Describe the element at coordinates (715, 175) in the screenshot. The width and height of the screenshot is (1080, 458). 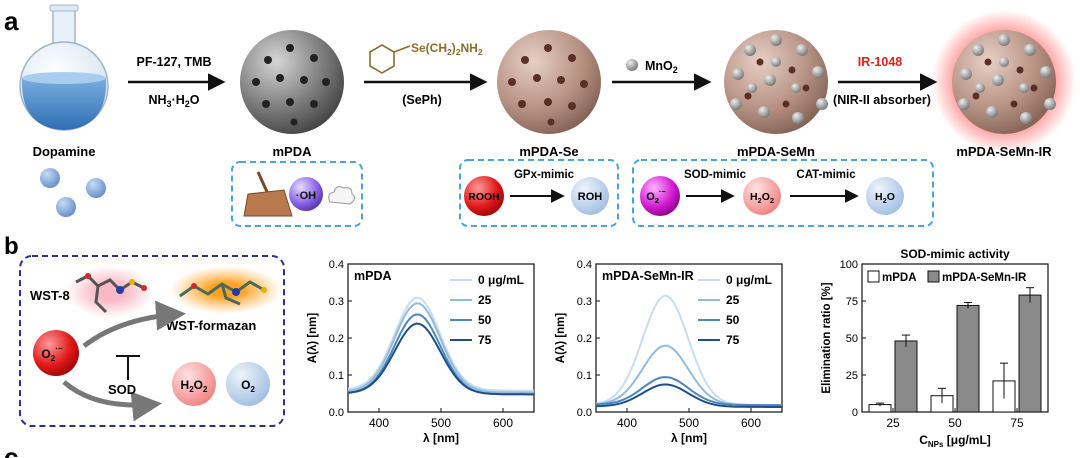
I see `sod-mimic-label: SOD-mimic` at that location.